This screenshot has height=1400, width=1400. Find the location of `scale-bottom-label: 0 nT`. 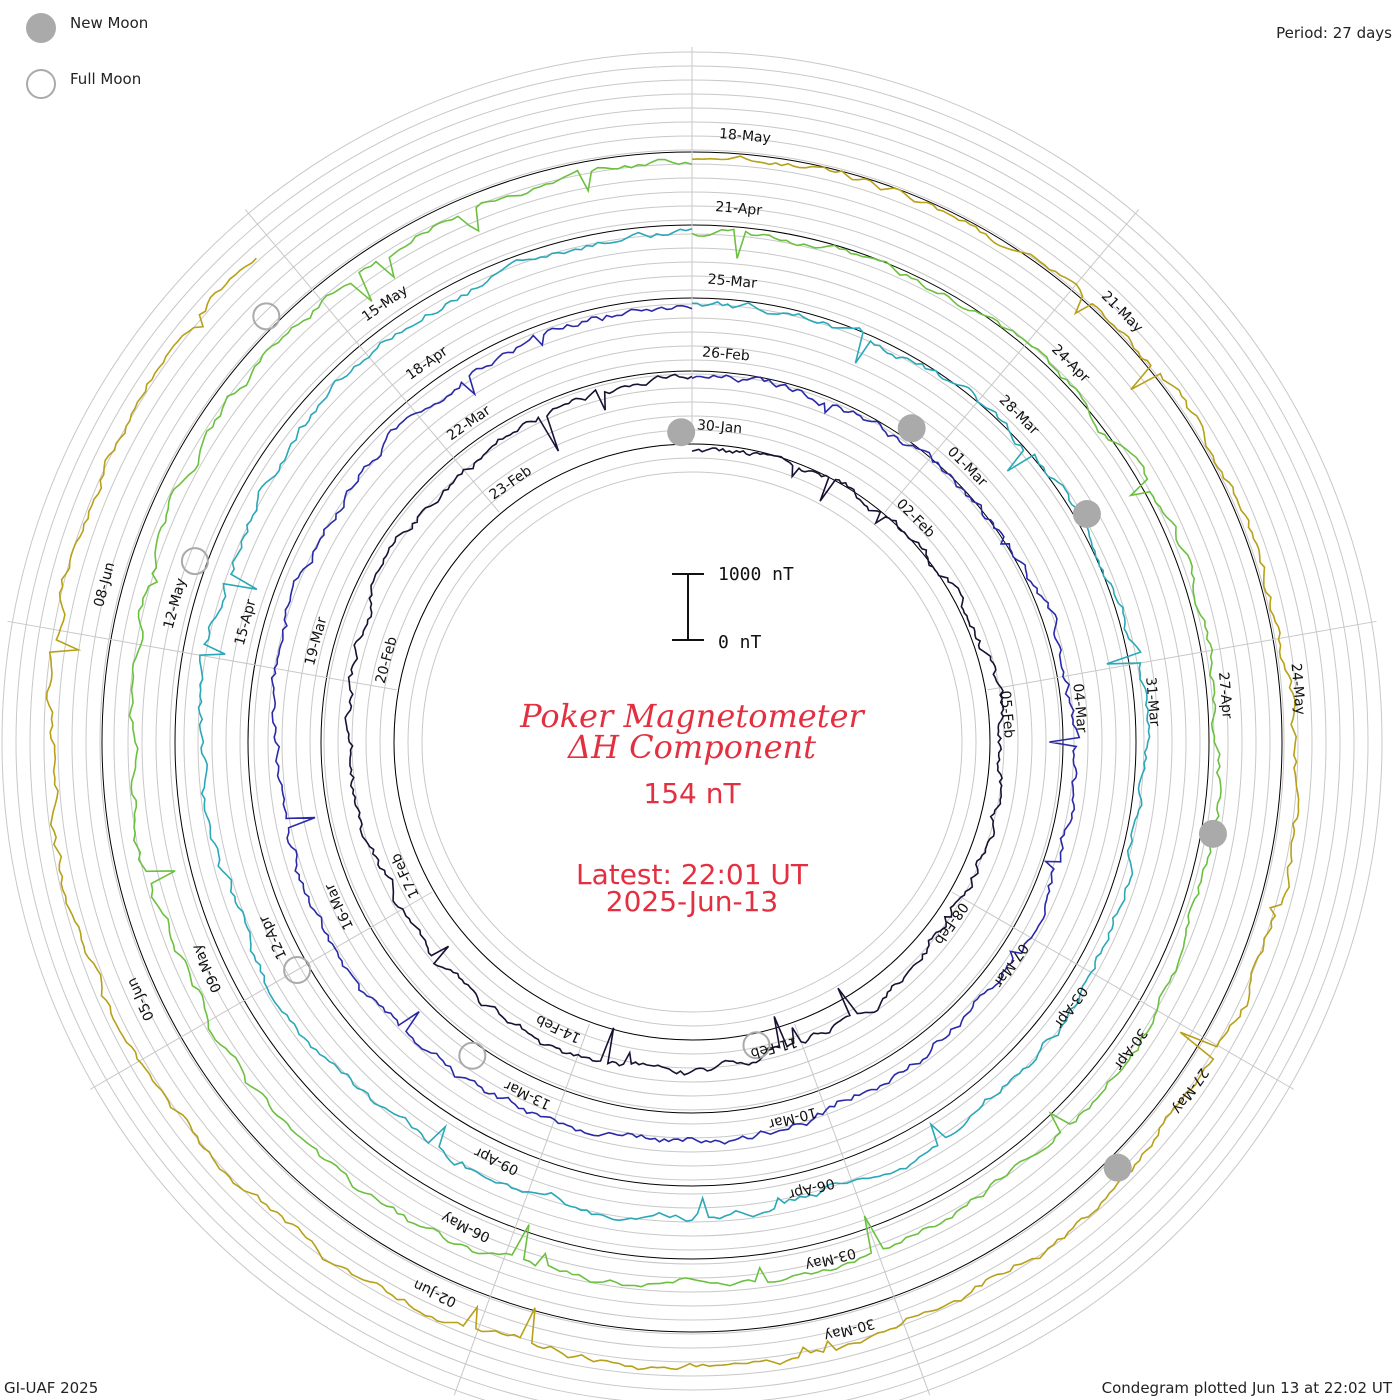

scale-bottom-label: 0 nT is located at coordinates (740, 642).